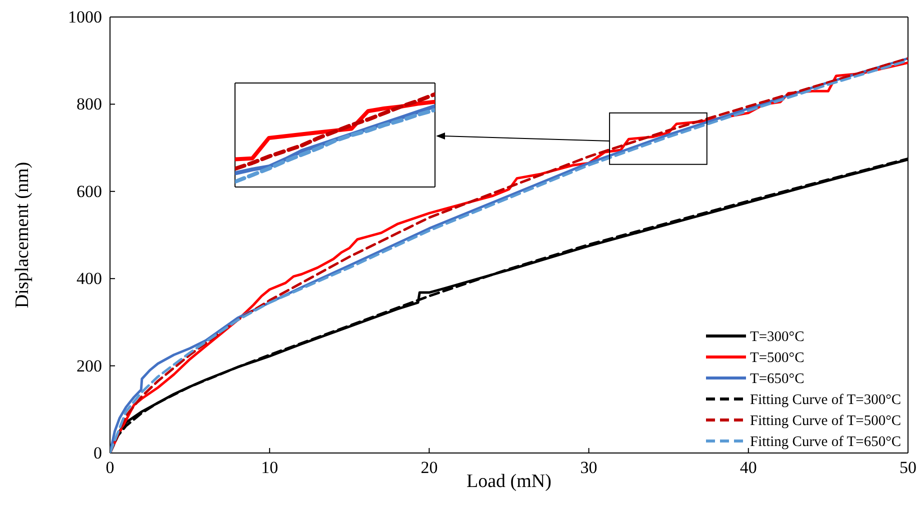  Describe the element at coordinates (826, 442) in the screenshot. I see `legend-label: Fitting Curve of T=650°C` at that location.